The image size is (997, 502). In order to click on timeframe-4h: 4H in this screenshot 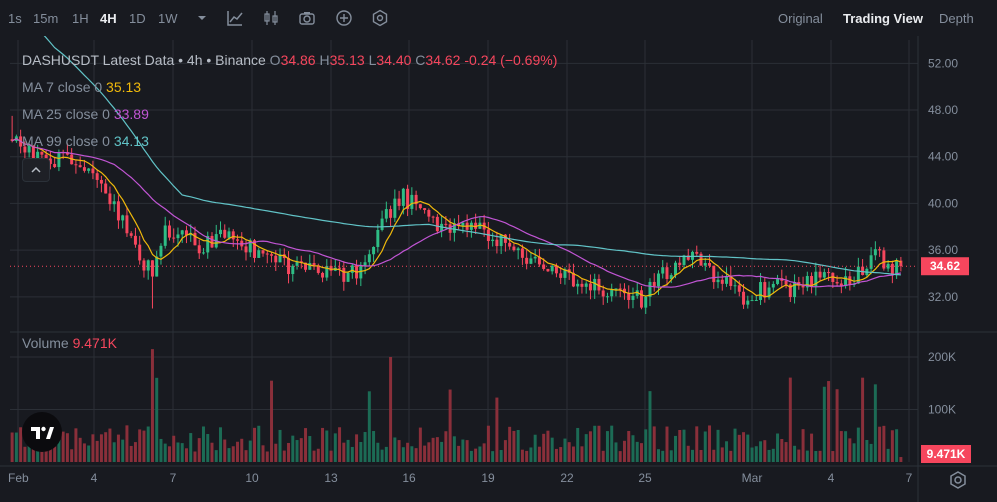, I will do `click(108, 18)`.